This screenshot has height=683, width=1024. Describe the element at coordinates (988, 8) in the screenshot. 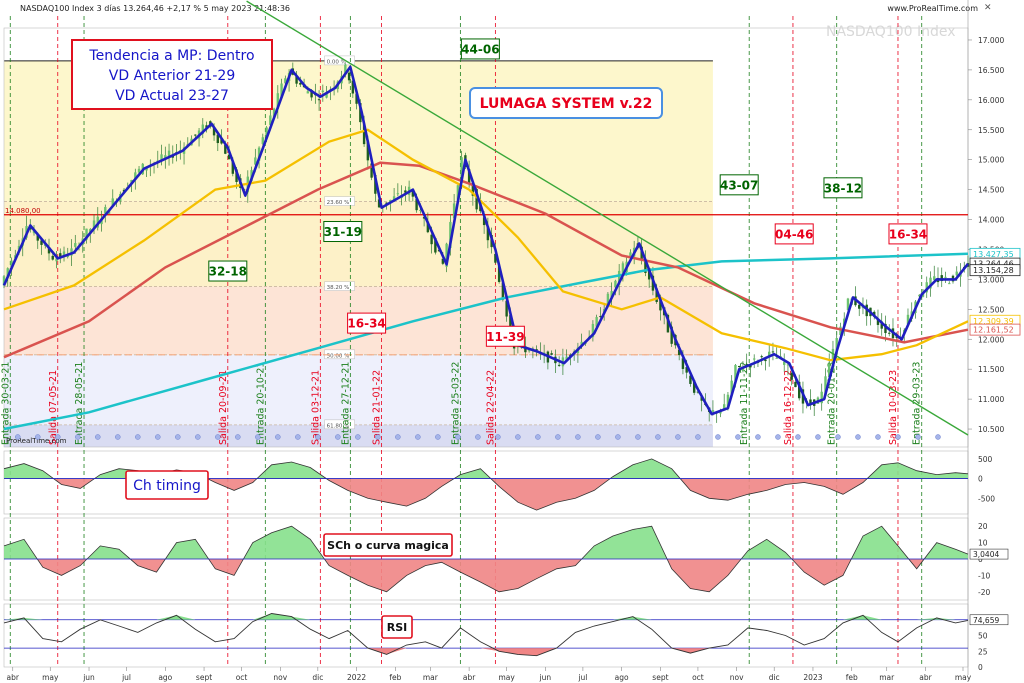

I see `close-icon: ✕` at that location.